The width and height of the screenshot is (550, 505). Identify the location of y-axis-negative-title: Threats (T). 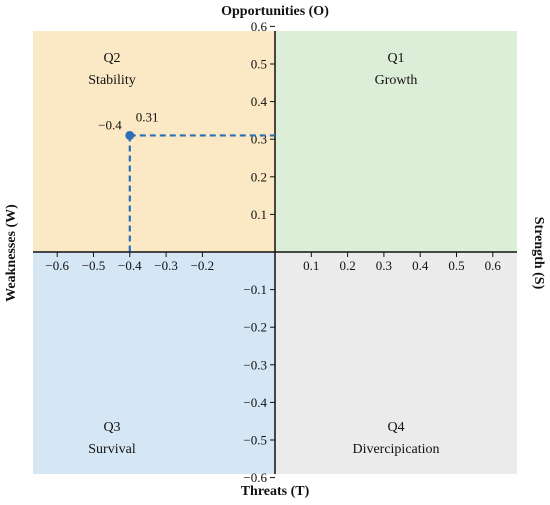
(275, 491).